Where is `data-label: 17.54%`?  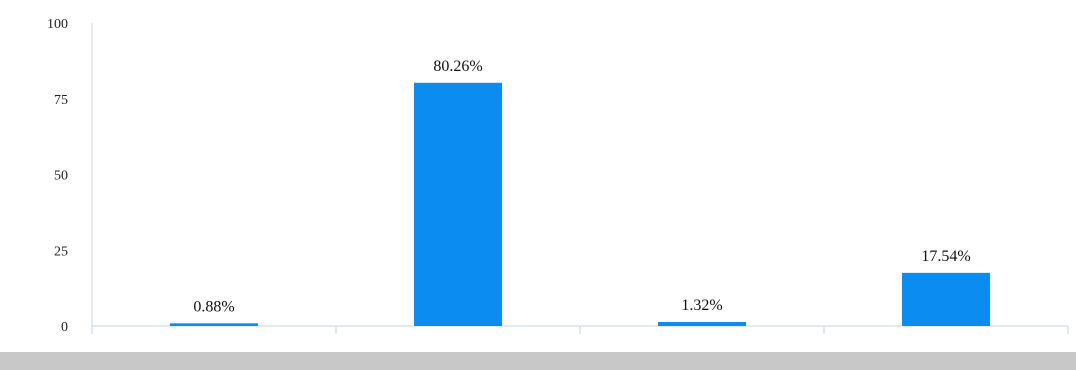 data-label: 17.54% is located at coordinates (945, 256).